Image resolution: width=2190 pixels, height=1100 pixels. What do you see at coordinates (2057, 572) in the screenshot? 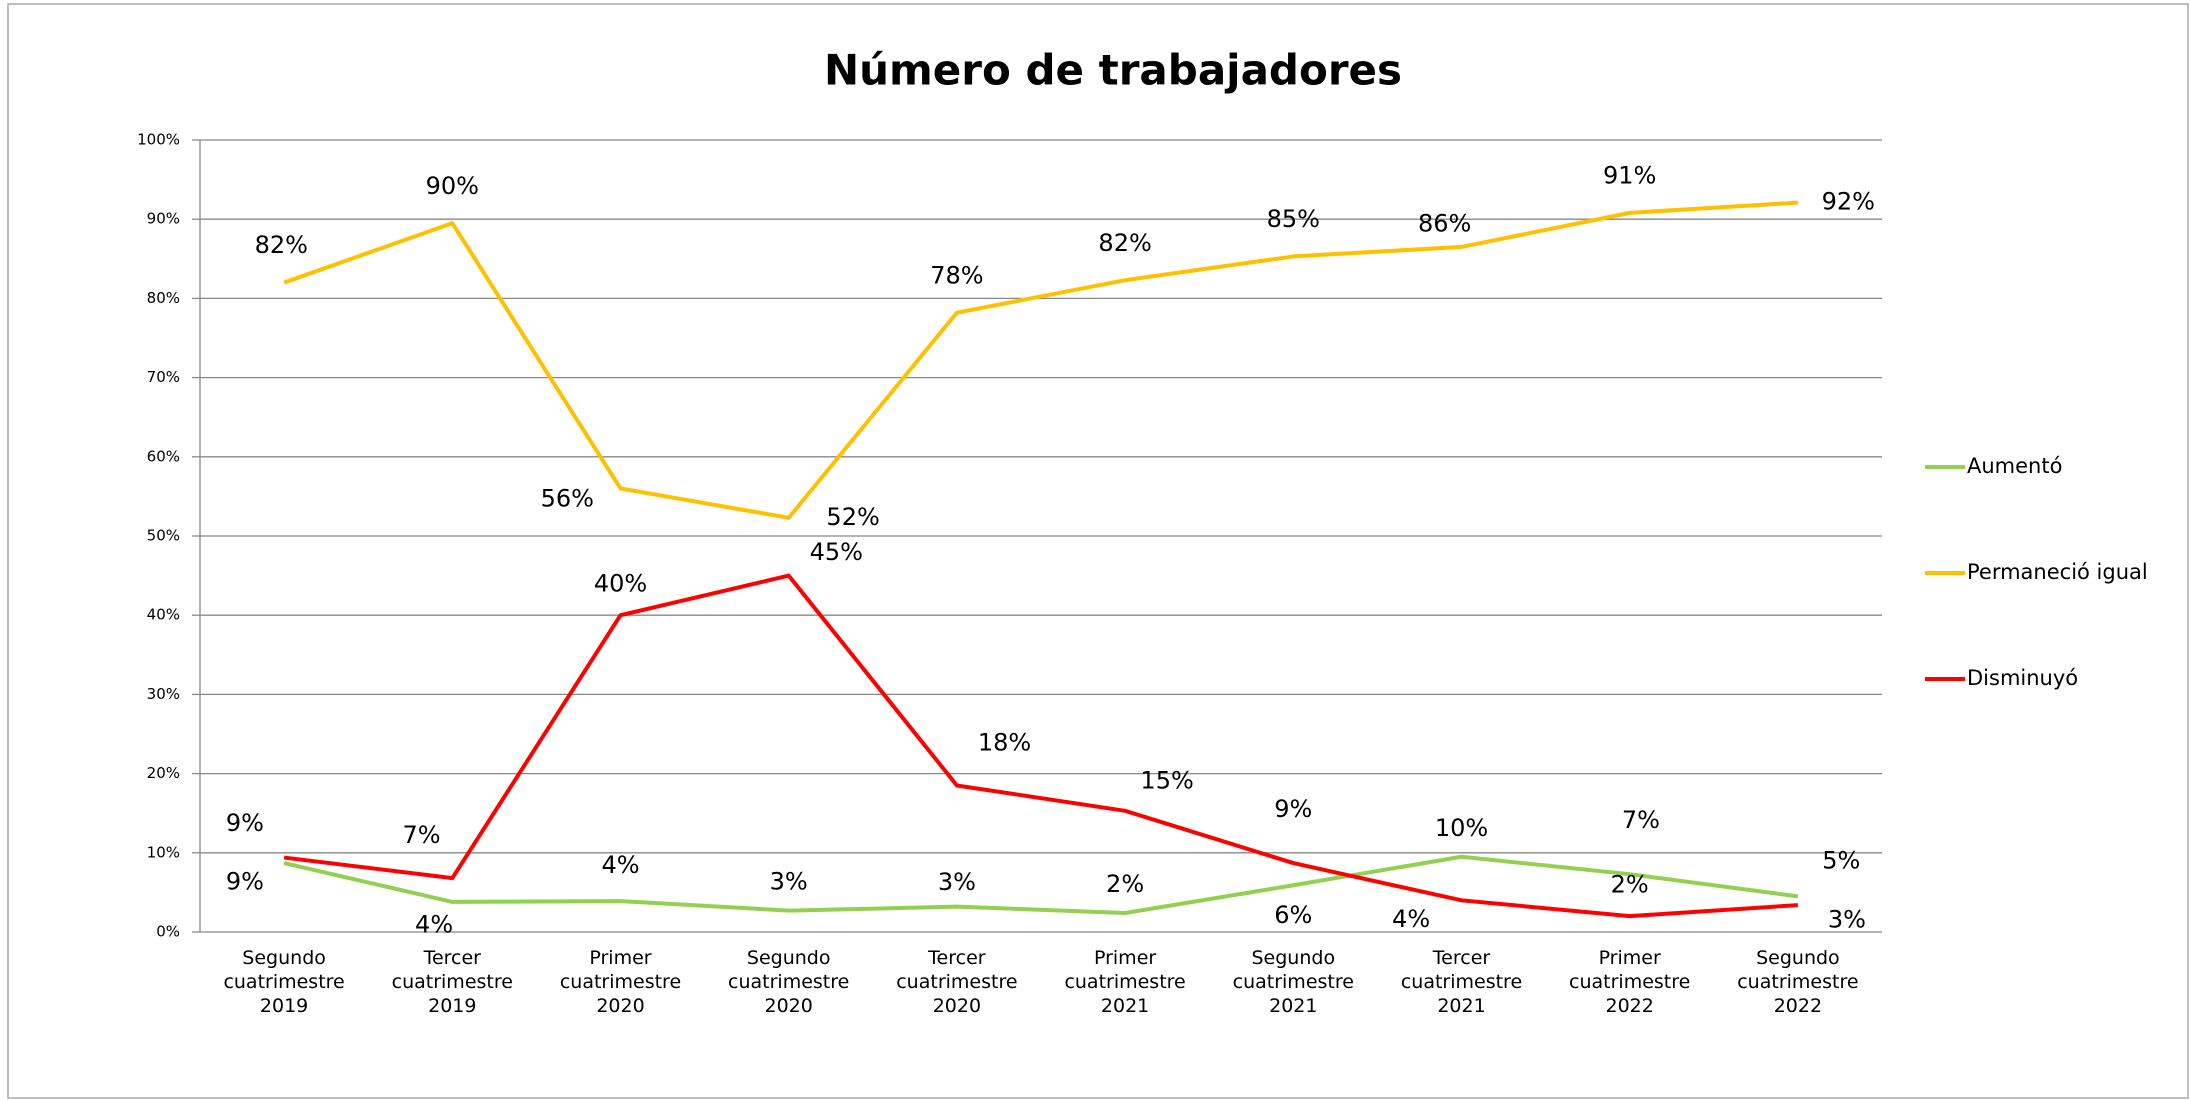
I see `legend-label: Permaneció igual` at bounding box center [2057, 572].